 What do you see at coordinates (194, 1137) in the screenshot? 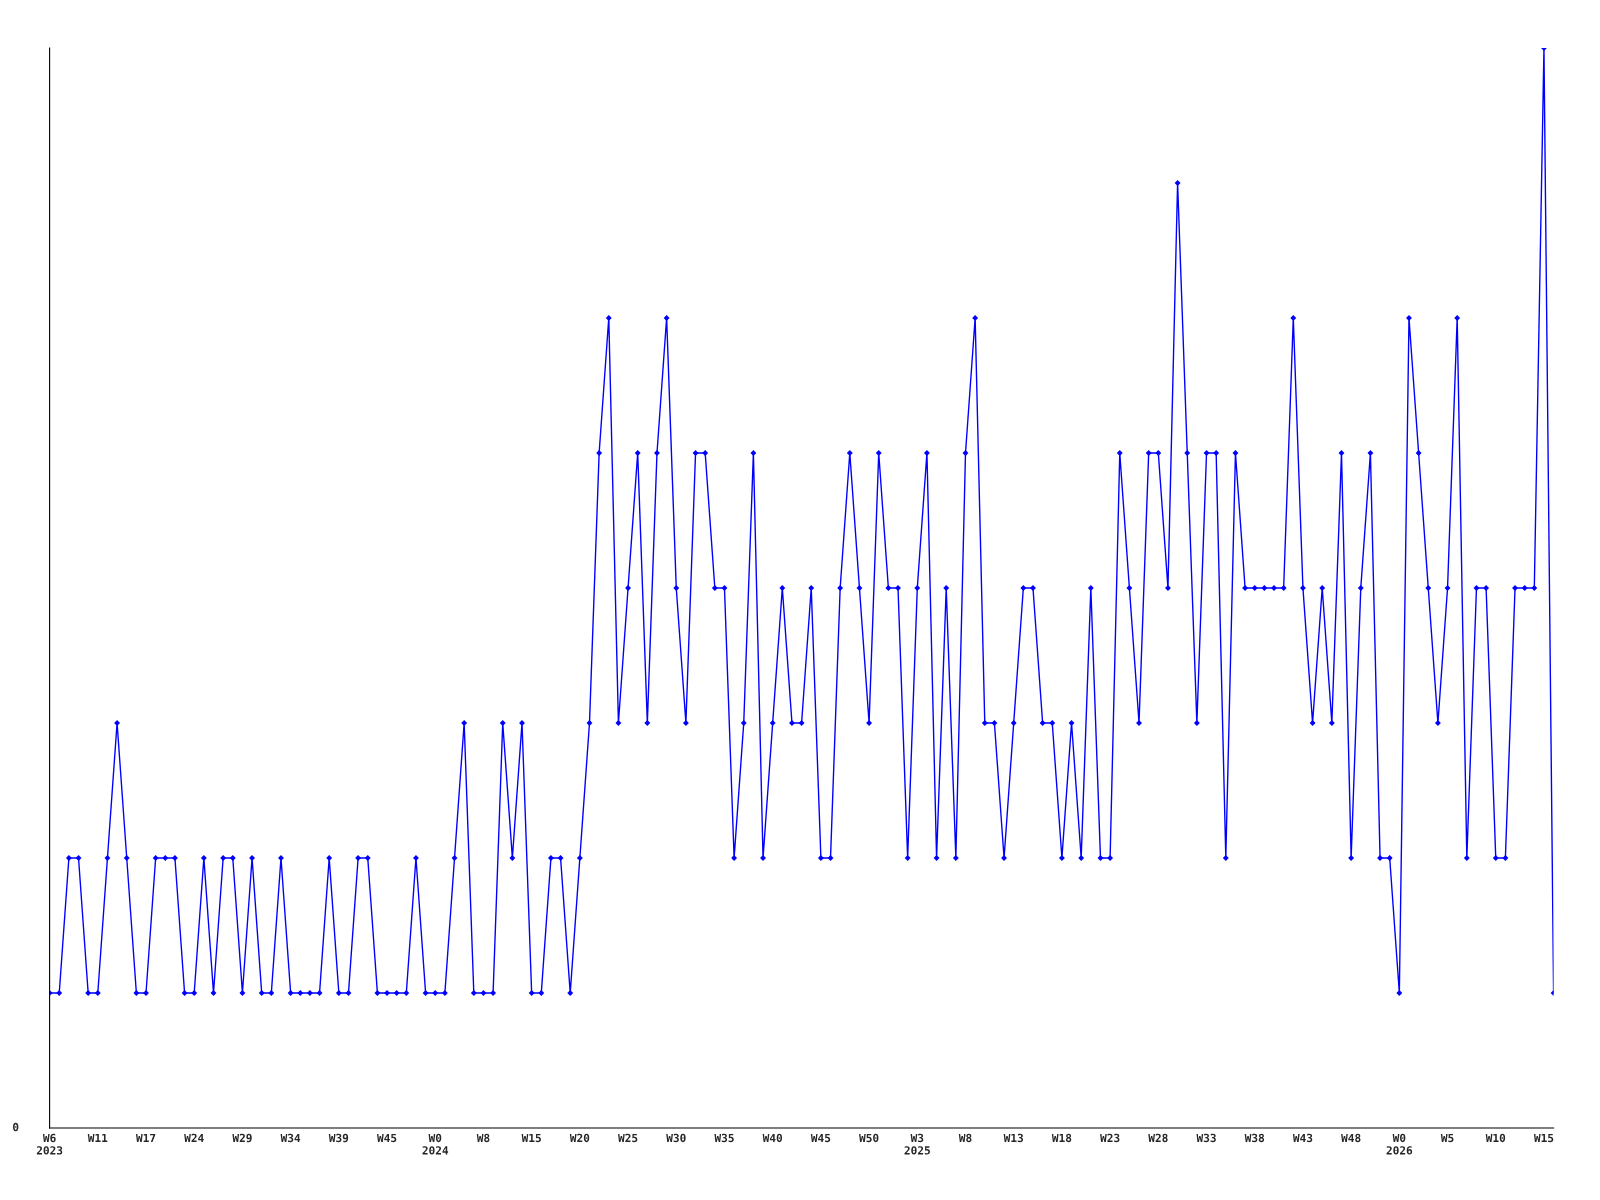
I see `x-tick-label: W24` at bounding box center [194, 1137].